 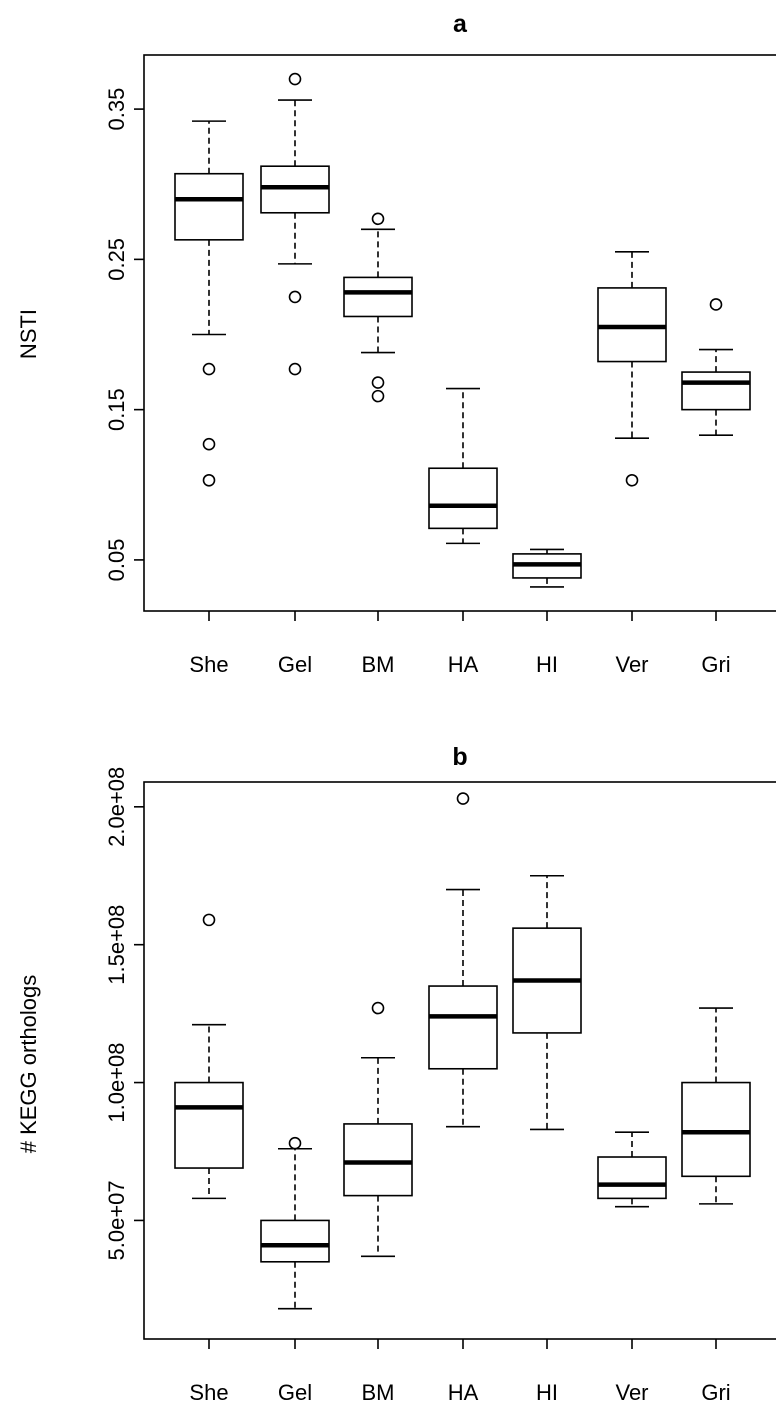 I want to click on y-tick-label: 1.0e+08, so click(x=116, y=1082).